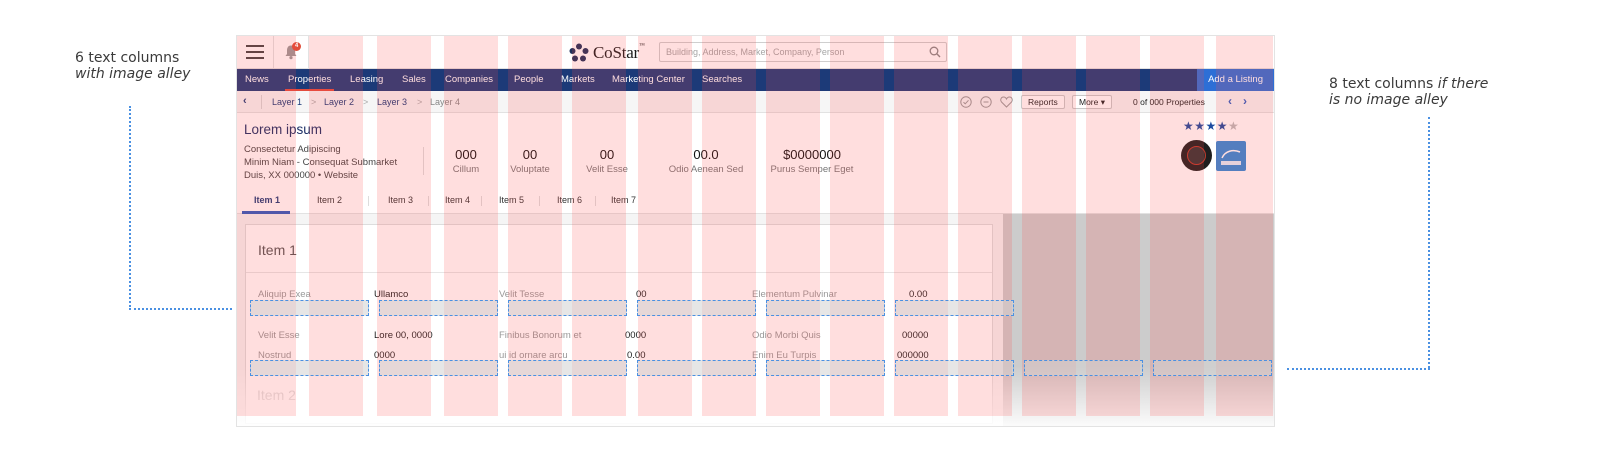 This screenshot has width=1600, height=450. I want to click on field-value: Lore 00, 0000, so click(403, 335).